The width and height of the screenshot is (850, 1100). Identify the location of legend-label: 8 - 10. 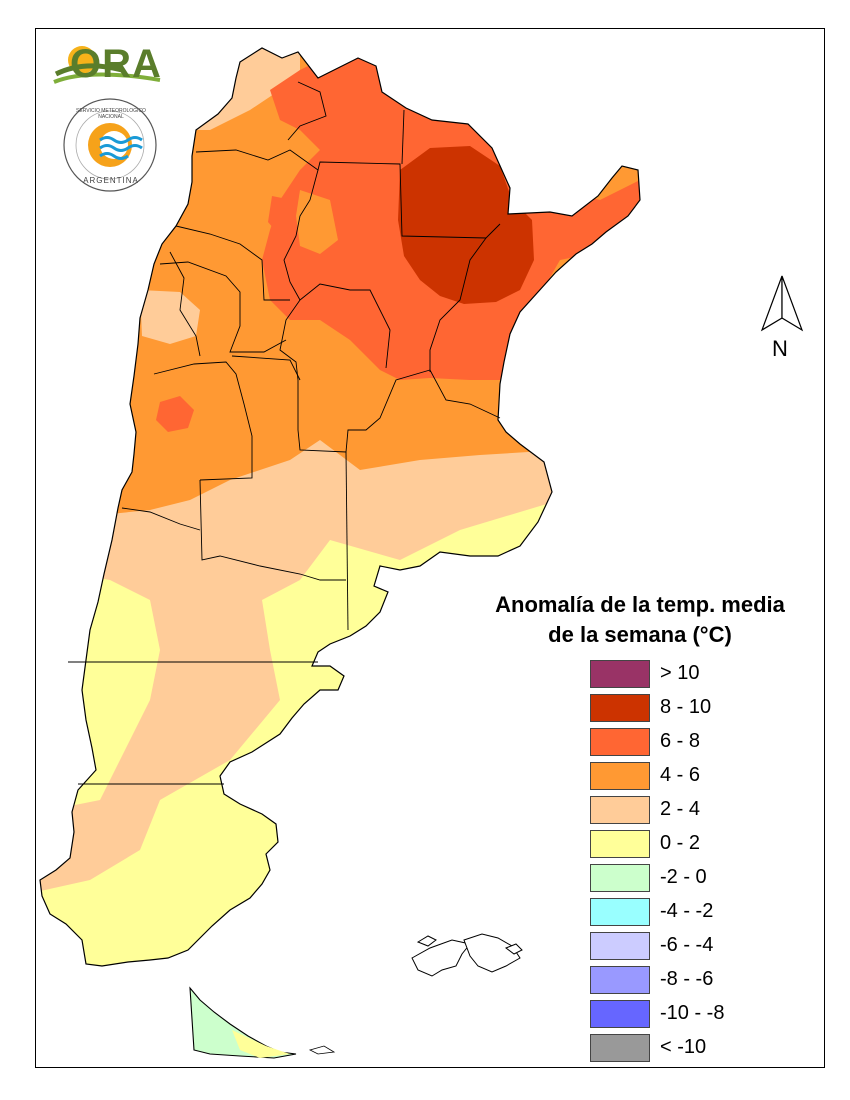
(686, 707).